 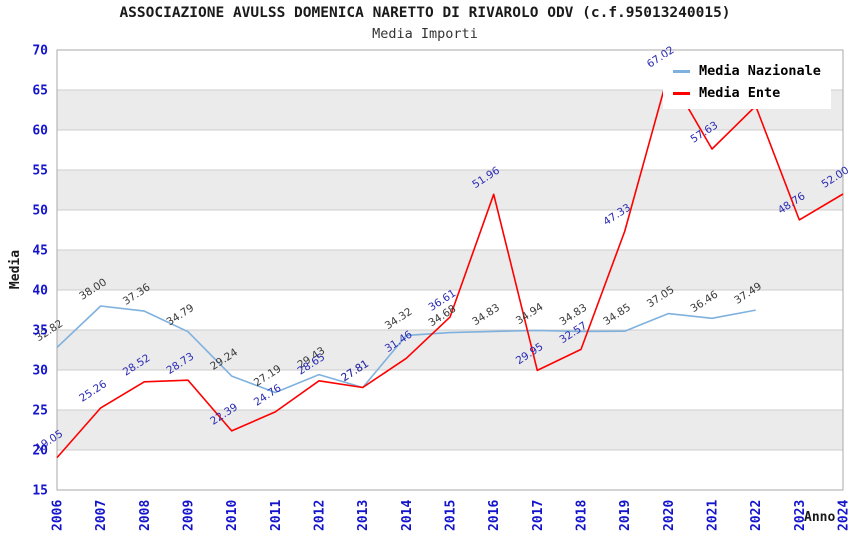 I want to click on x-tick-label: 2007, so click(x=101, y=515).